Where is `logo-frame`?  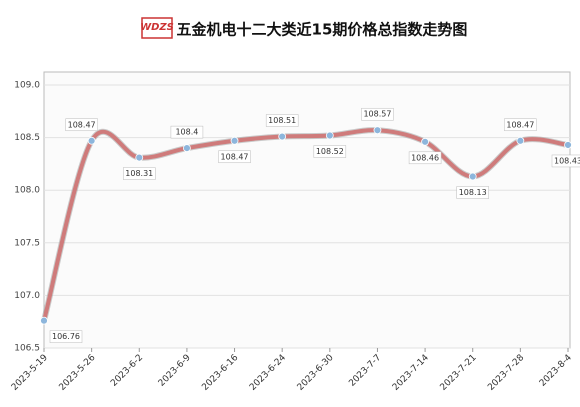
logo-frame is located at coordinates (157, 28).